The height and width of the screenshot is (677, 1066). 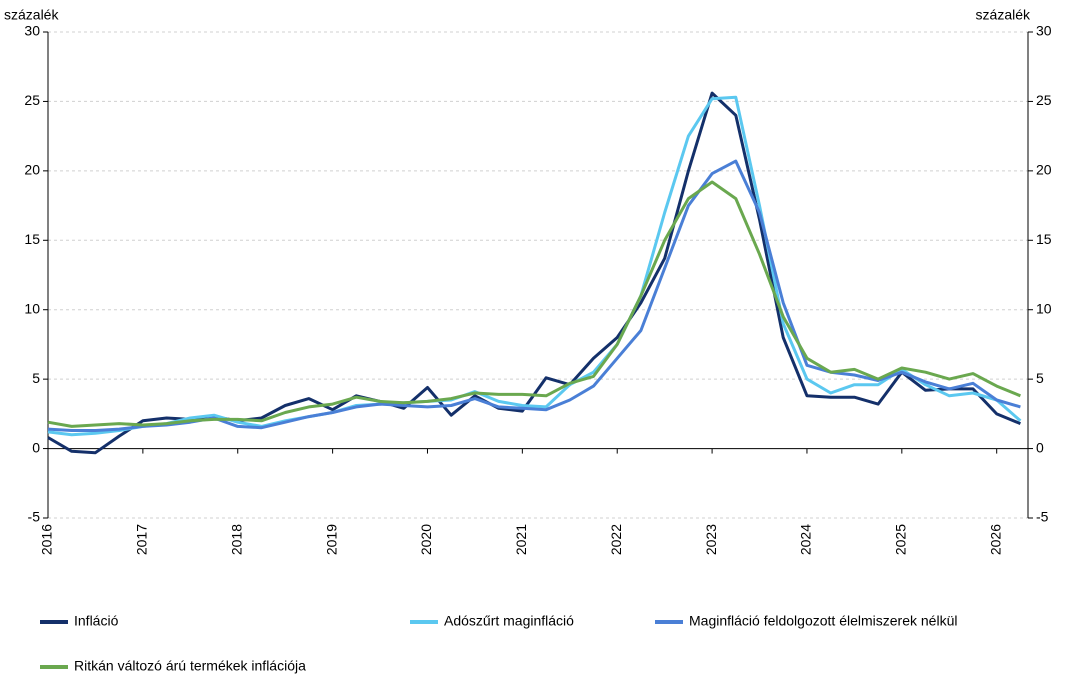 I want to click on x-tick-label: 2017, so click(x=142, y=539).